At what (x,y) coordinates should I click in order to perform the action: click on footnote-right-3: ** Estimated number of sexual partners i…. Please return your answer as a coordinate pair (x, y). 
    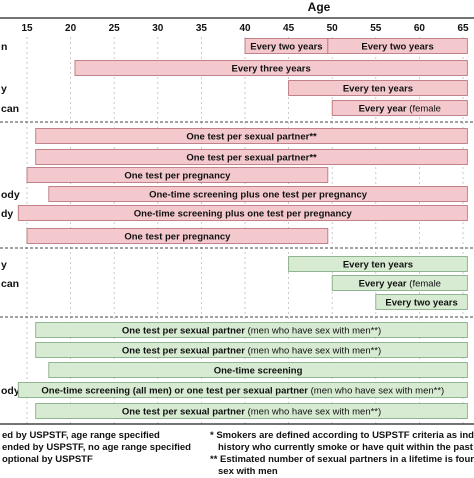
    Looking at the image, I should click on (342, 459).